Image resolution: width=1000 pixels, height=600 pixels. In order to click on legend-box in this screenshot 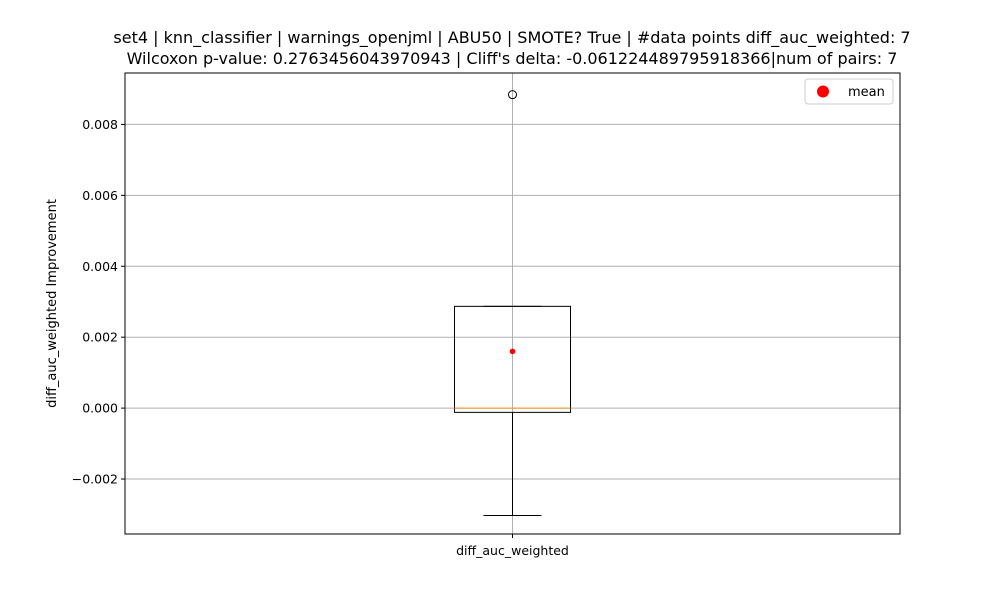, I will do `click(849, 91)`.